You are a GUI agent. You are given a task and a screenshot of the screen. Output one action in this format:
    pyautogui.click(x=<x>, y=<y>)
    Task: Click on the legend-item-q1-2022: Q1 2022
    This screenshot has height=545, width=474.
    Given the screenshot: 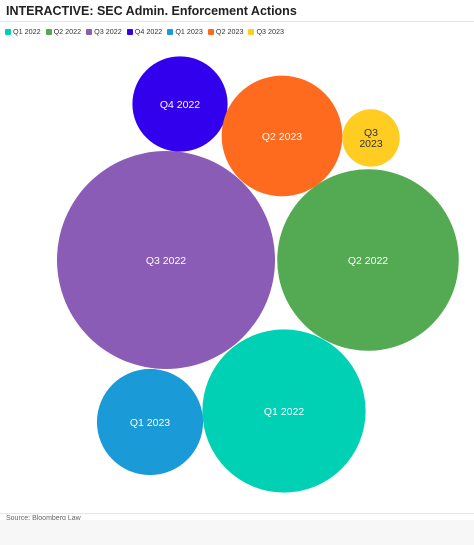 What is the action you would take?
    pyautogui.click(x=23, y=31)
    